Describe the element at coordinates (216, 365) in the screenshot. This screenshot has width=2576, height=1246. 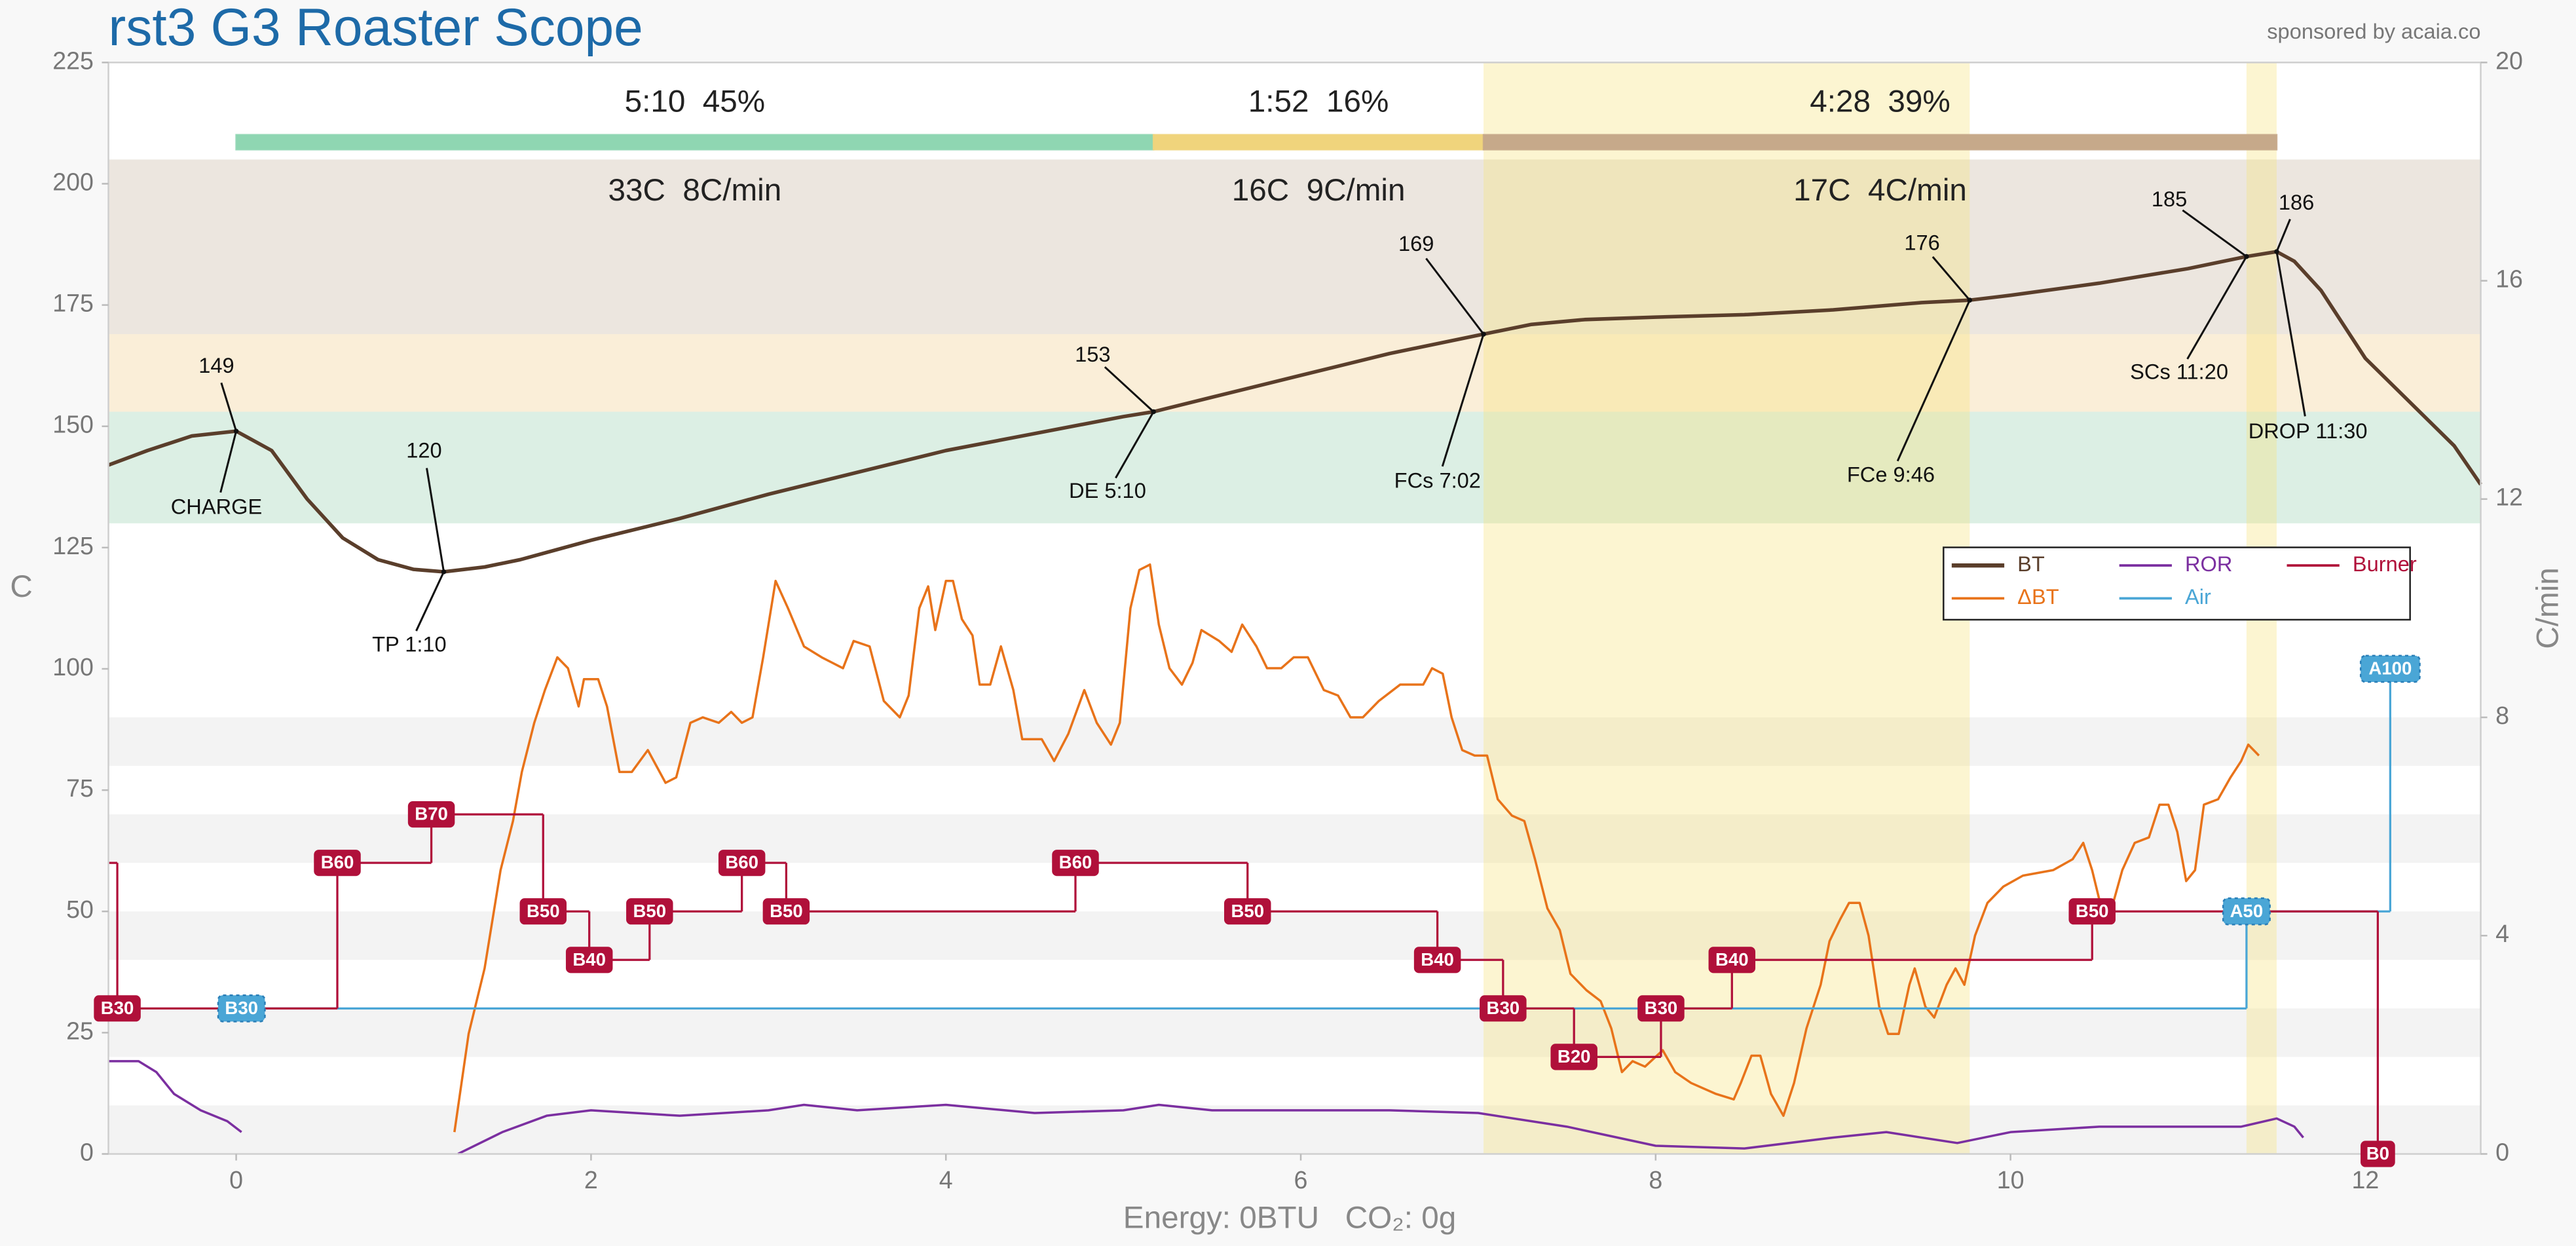
I see `event-value: 149` at that location.